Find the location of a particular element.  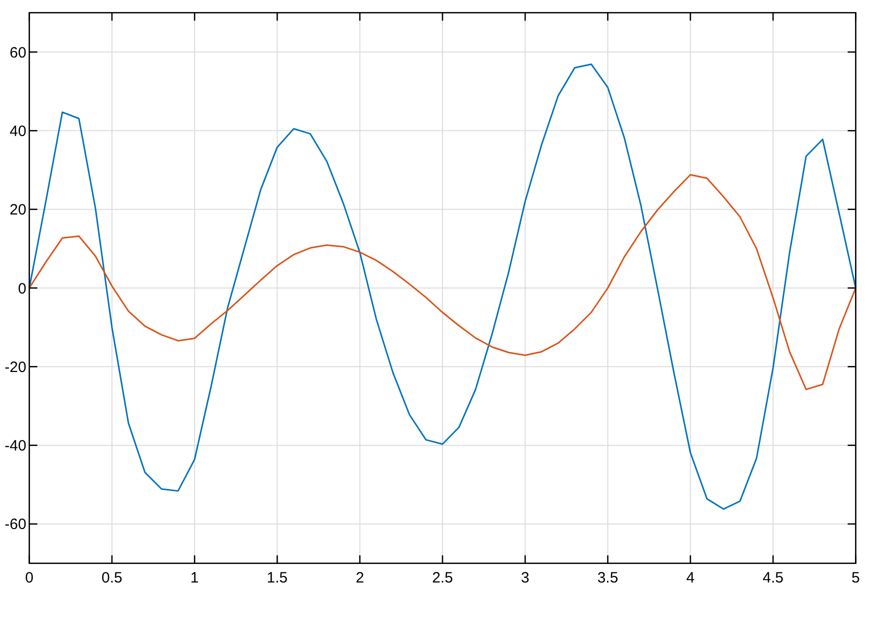

x-tick-label: 2 is located at coordinates (360, 577).